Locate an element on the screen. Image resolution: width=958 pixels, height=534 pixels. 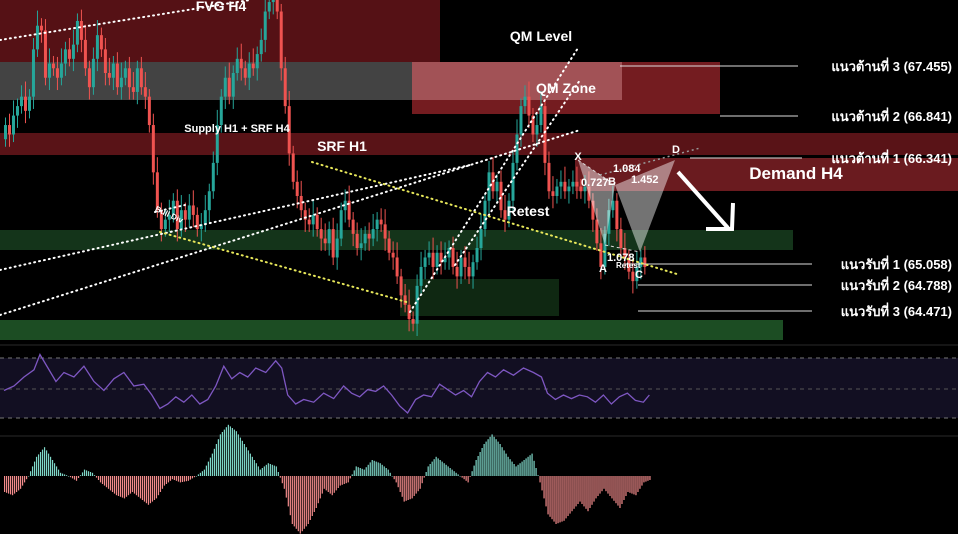
level-label: แนวรับที่ 2 (64.788) is located at coordinates (896, 284).